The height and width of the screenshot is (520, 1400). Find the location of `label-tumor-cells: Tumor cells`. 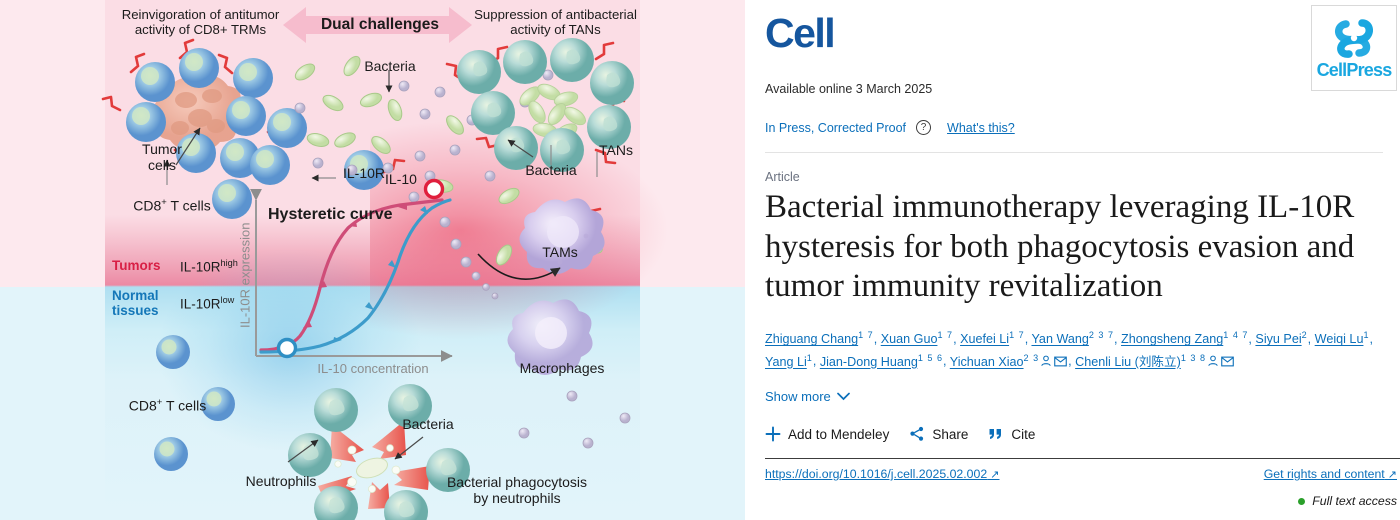

label-tumor-cells: Tumor cells is located at coordinates (162, 157).